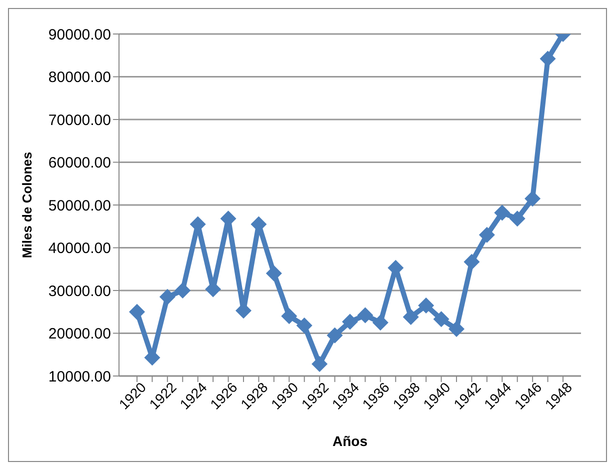 The height and width of the screenshot is (470, 615). I want to click on y-axis-title: Miles de Colones, so click(27, 205).